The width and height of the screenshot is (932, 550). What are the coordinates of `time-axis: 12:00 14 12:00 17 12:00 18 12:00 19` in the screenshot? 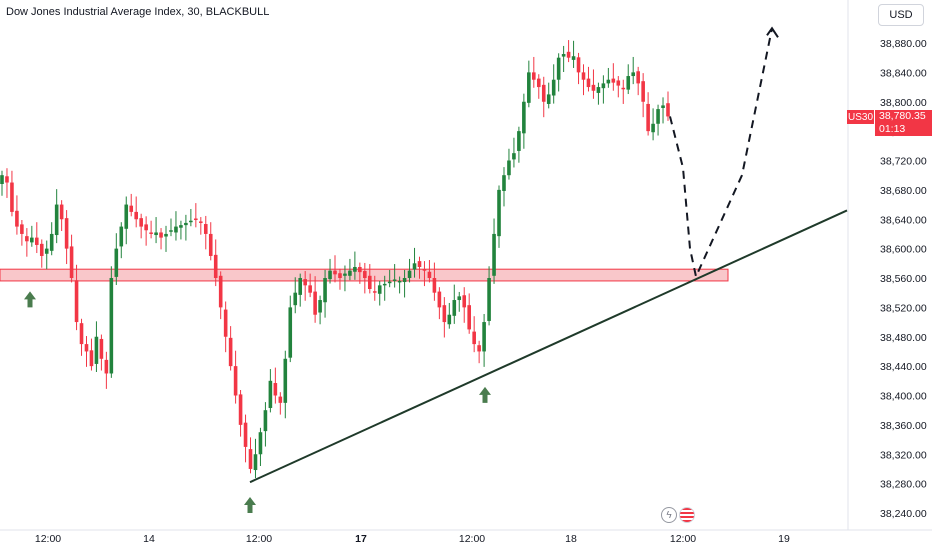 It's located at (412, 539).